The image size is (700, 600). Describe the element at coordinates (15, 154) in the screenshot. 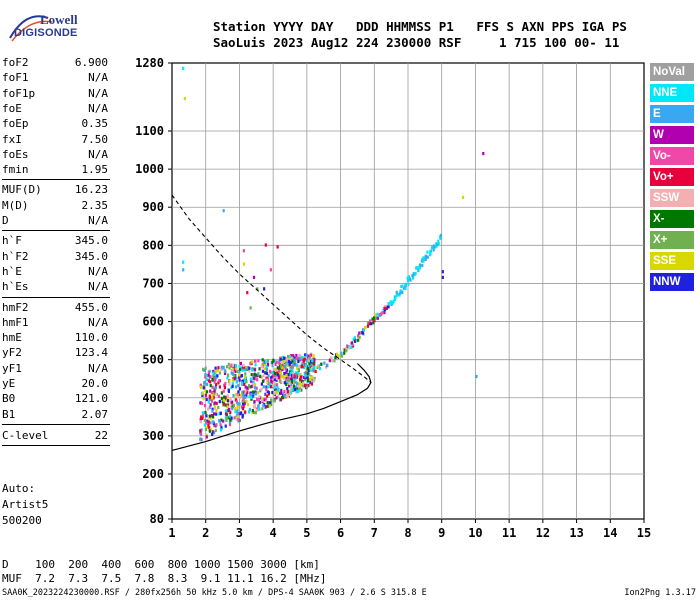

I see `param-label: foEs` at that location.